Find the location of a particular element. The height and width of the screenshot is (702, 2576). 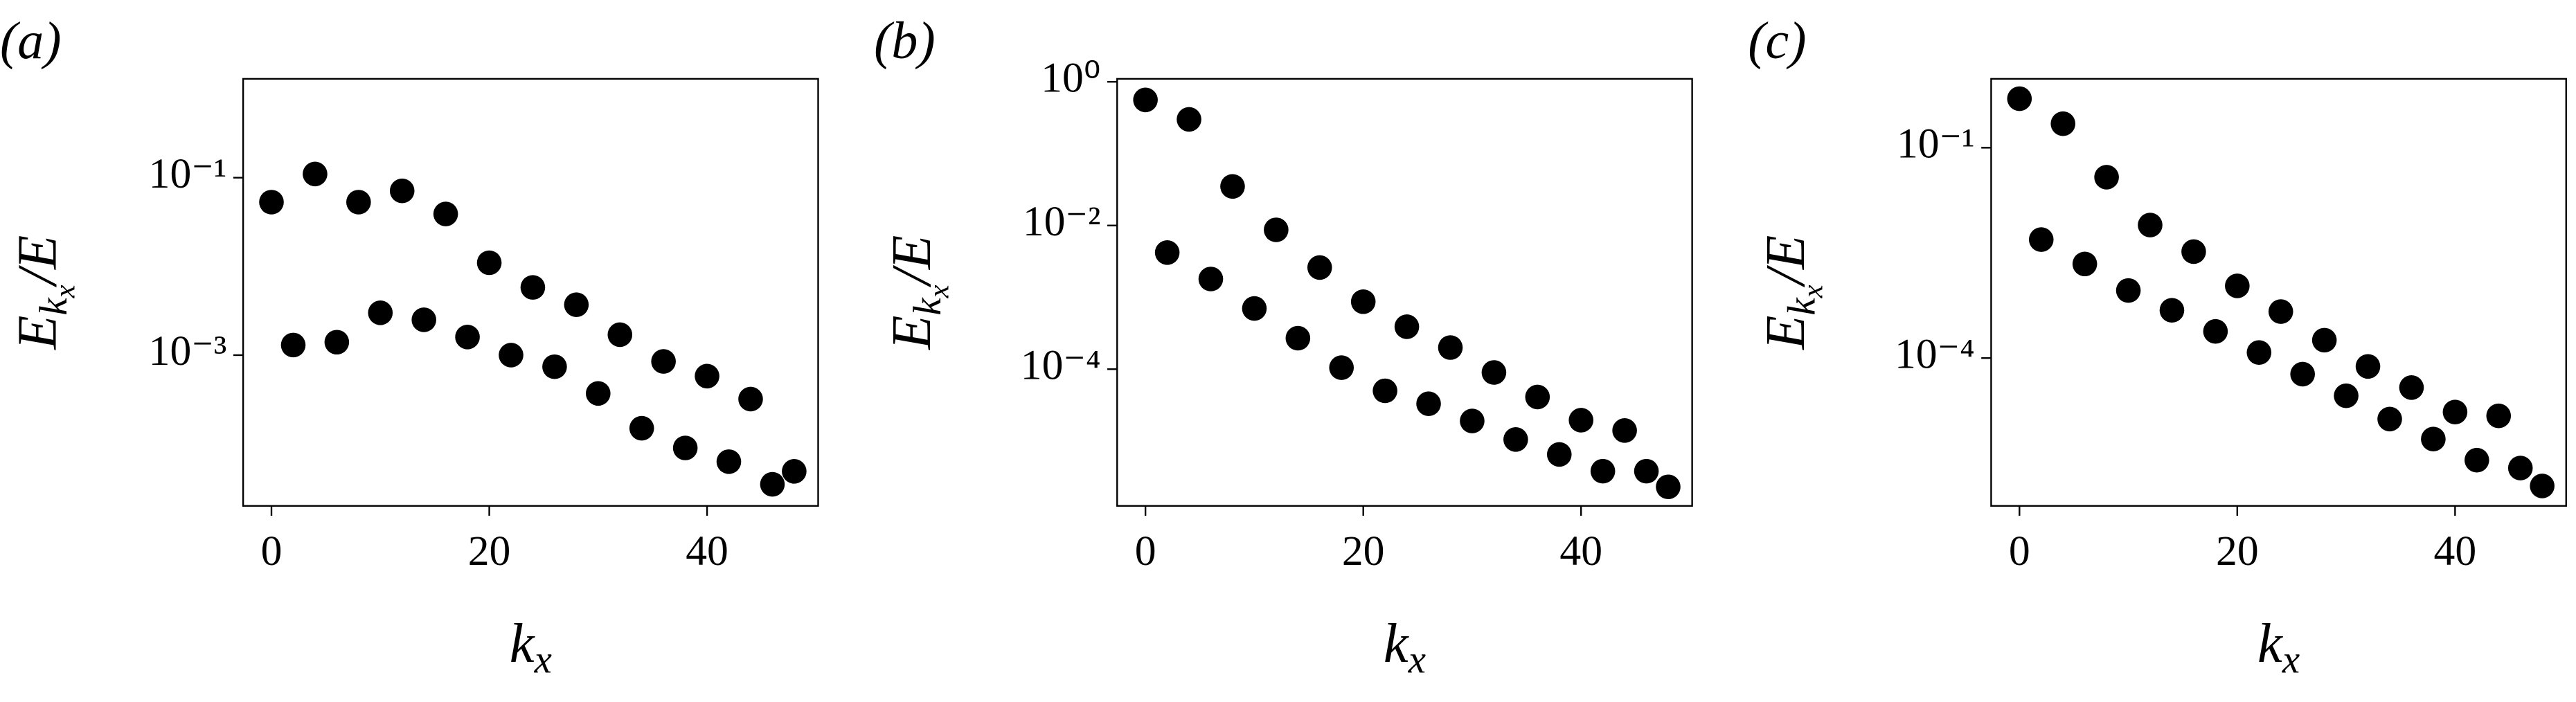

y-tick-label: 10⁰ is located at coordinates (1070, 77).